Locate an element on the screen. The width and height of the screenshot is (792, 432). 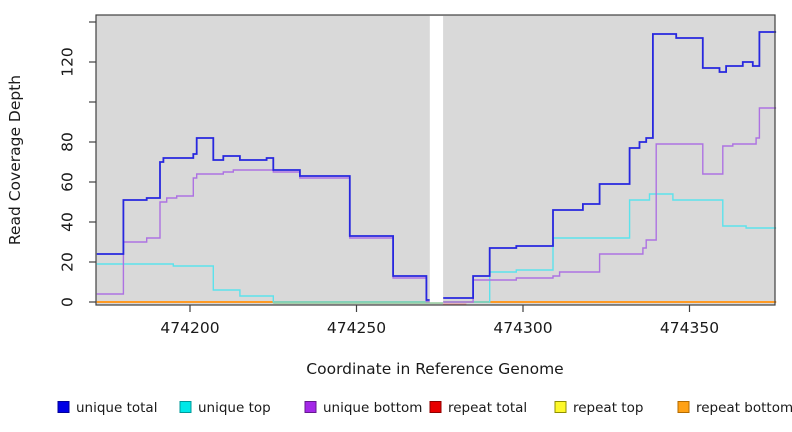
x-tick-label: 474200 is located at coordinates (189, 328).